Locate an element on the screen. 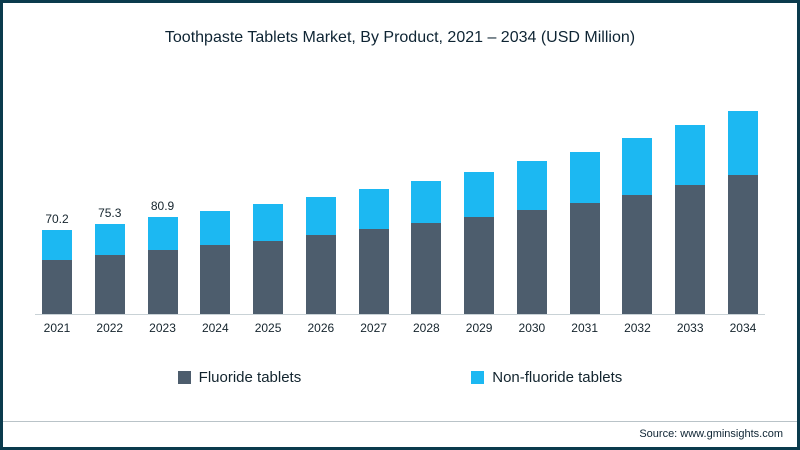 Image resolution: width=800 pixels, height=450 pixels. bar-total-label: 70.2 is located at coordinates (57, 219).